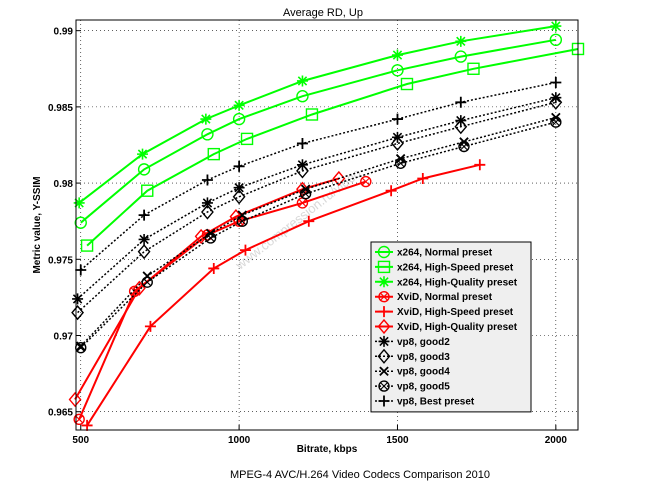  I want to click on legend-item: x264, High-Speed preset, so click(444, 267).